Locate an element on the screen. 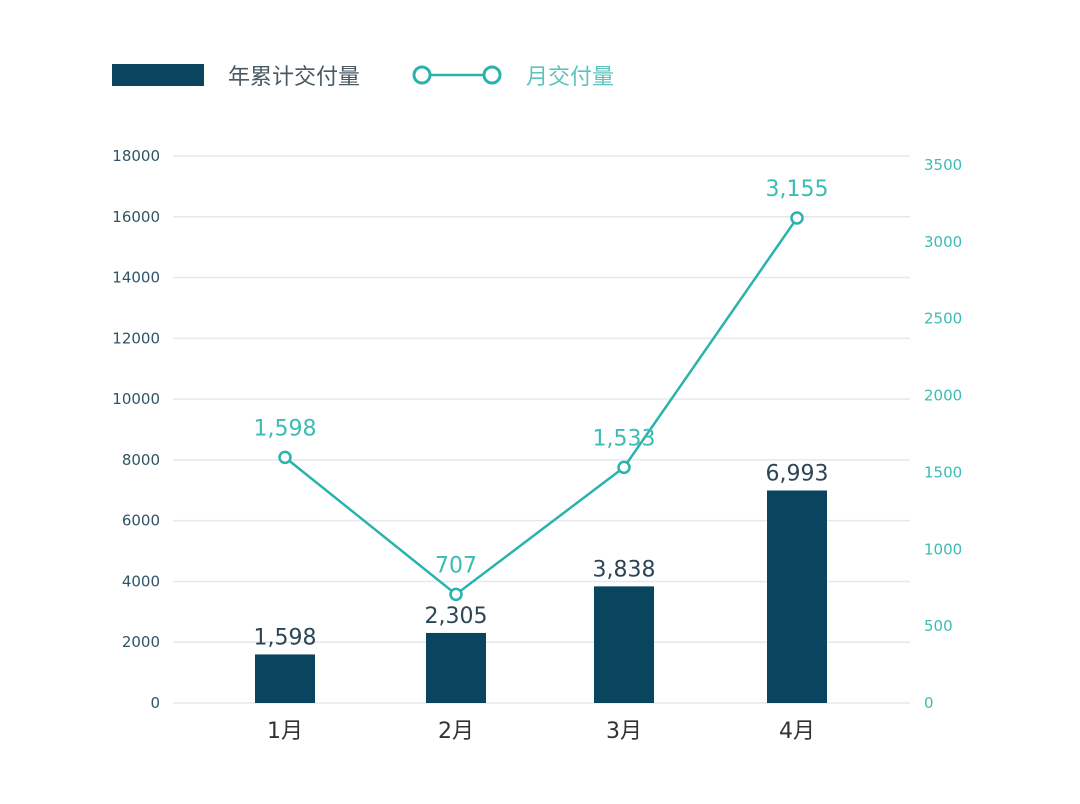  right-tick-label: 1500 is located at coordinates (943, 472).